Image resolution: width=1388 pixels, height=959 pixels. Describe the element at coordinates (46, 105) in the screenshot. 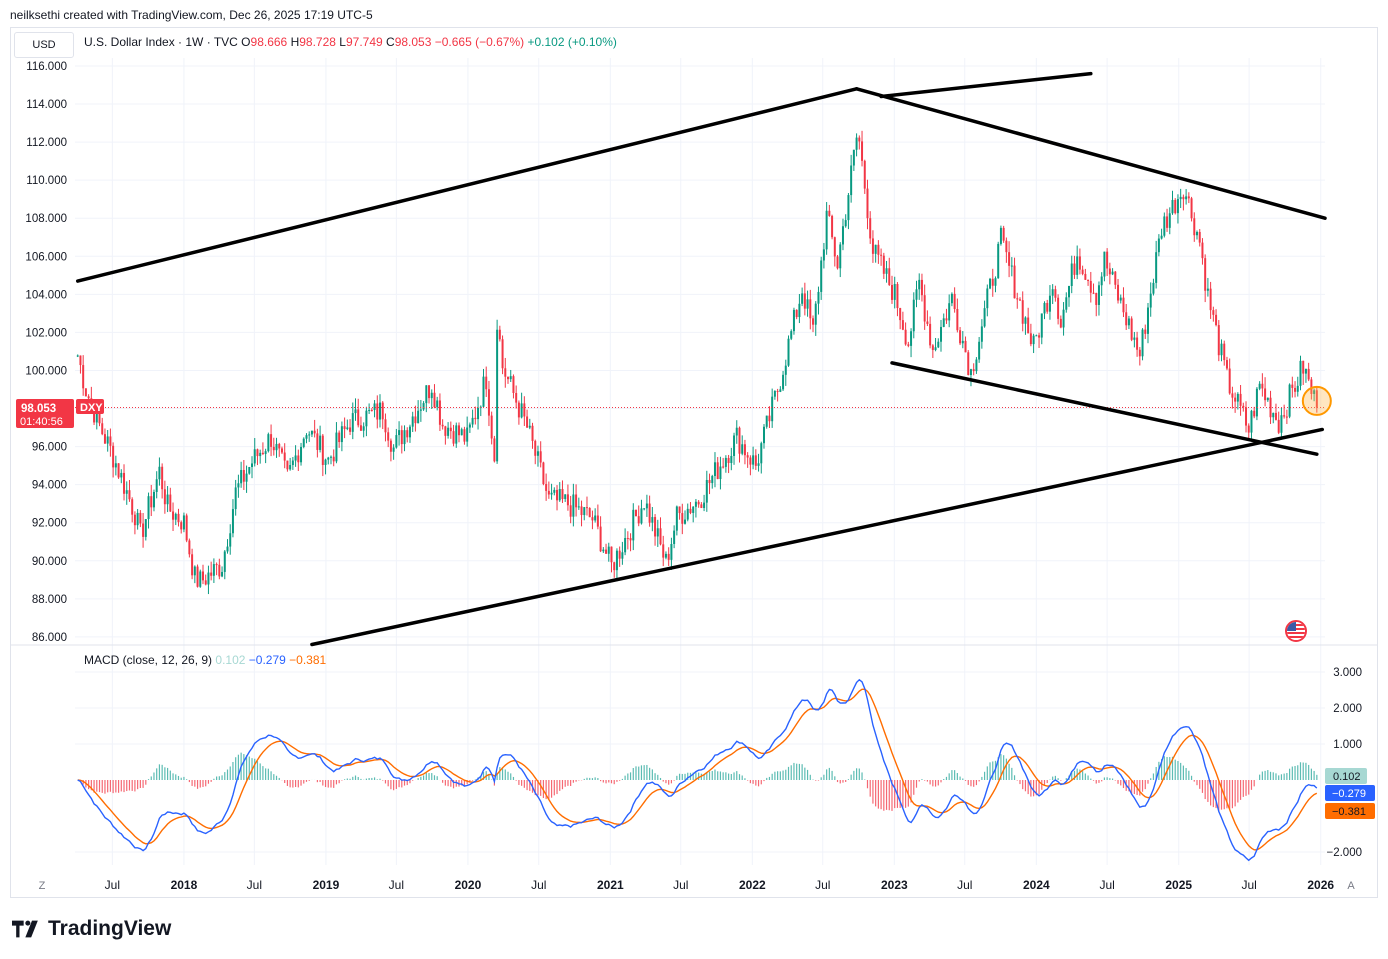

I see `price-tick-label: 114.000` at that location.